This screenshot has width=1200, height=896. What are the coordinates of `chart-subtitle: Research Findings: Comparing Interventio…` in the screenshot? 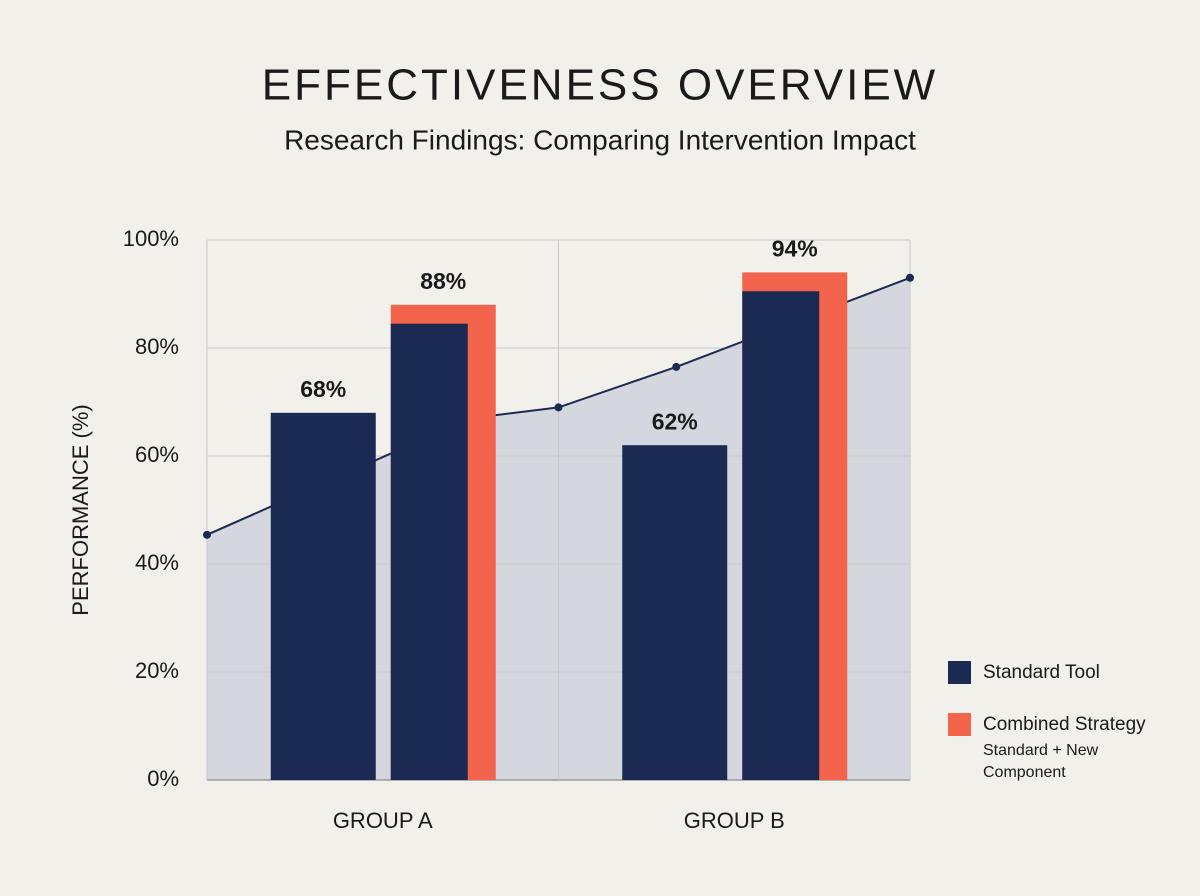 It's located at (600, 139).